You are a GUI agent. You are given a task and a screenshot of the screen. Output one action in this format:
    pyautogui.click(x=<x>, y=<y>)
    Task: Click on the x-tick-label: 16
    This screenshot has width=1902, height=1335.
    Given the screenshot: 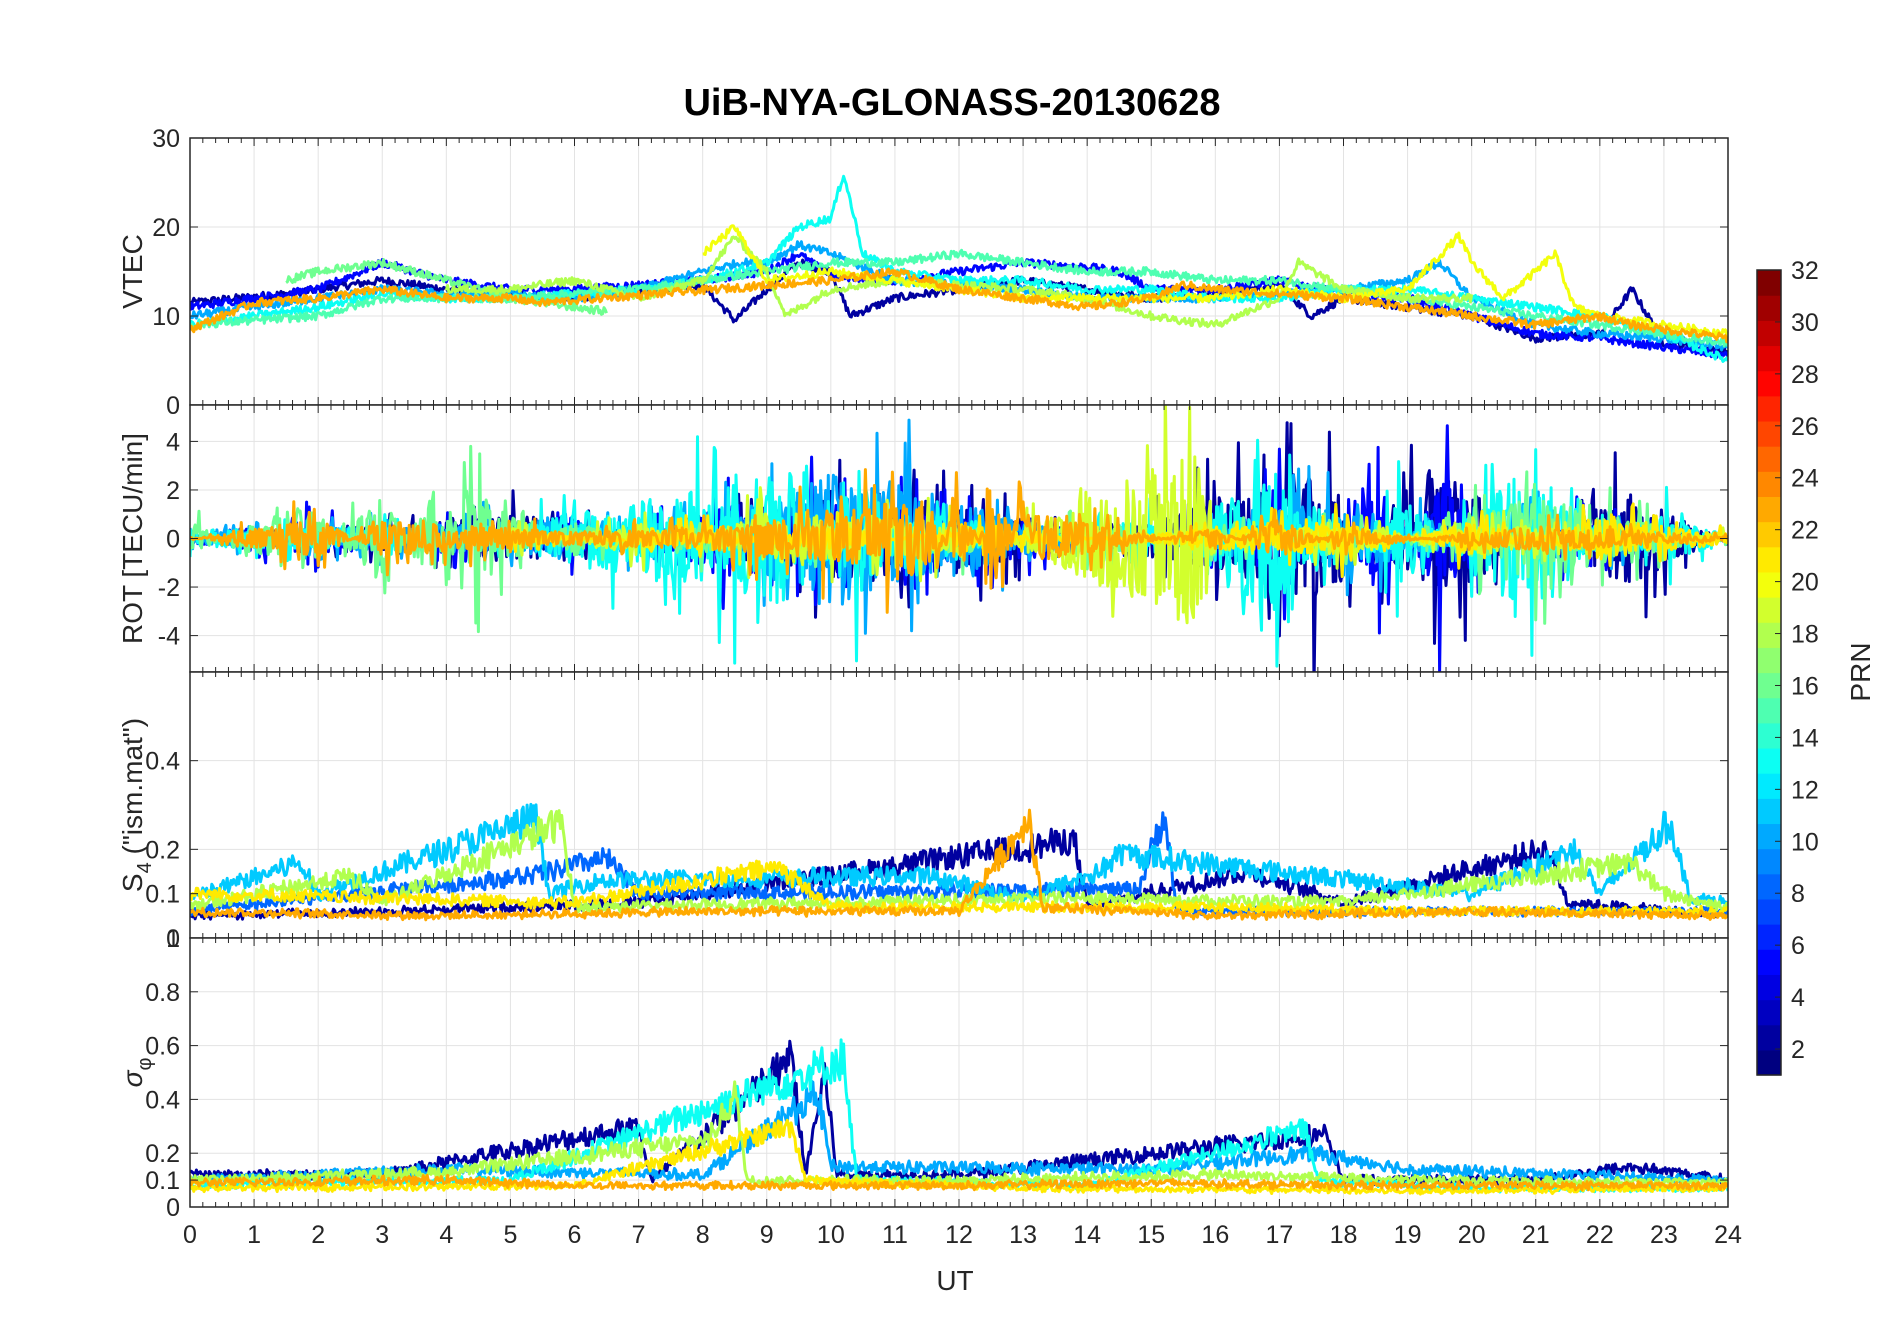 What is the action you would take?
    pyautogui.click(x=1215, y=1235)
    